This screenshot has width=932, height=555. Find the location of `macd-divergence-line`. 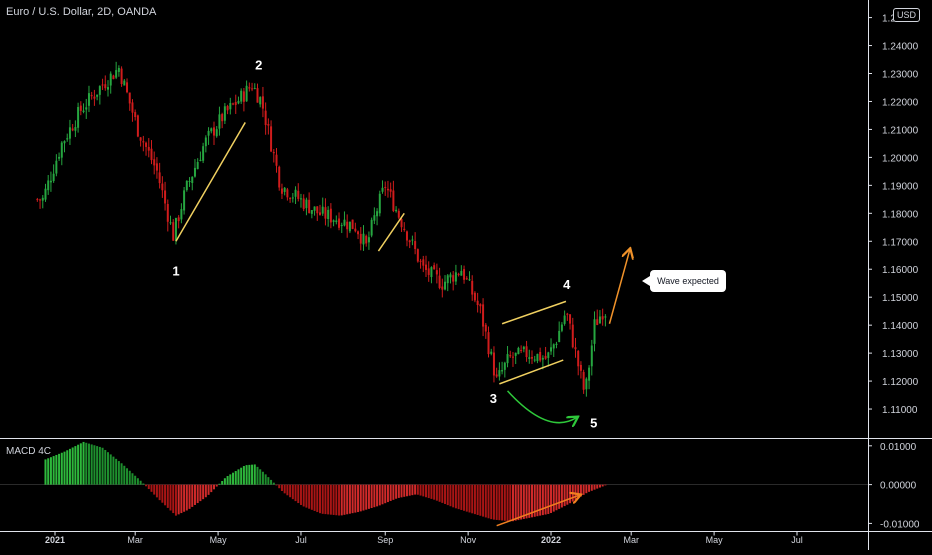

macd-divergence-line is located at coordinates (538, 511).